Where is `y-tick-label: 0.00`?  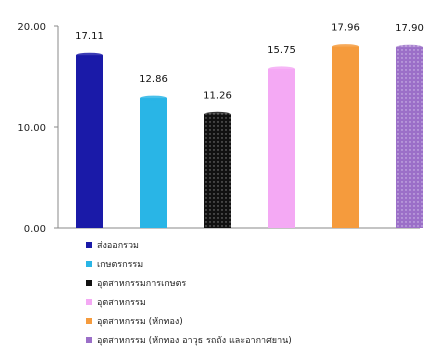
y-tick-label: 0.00 is located at coordinates (35, 229).